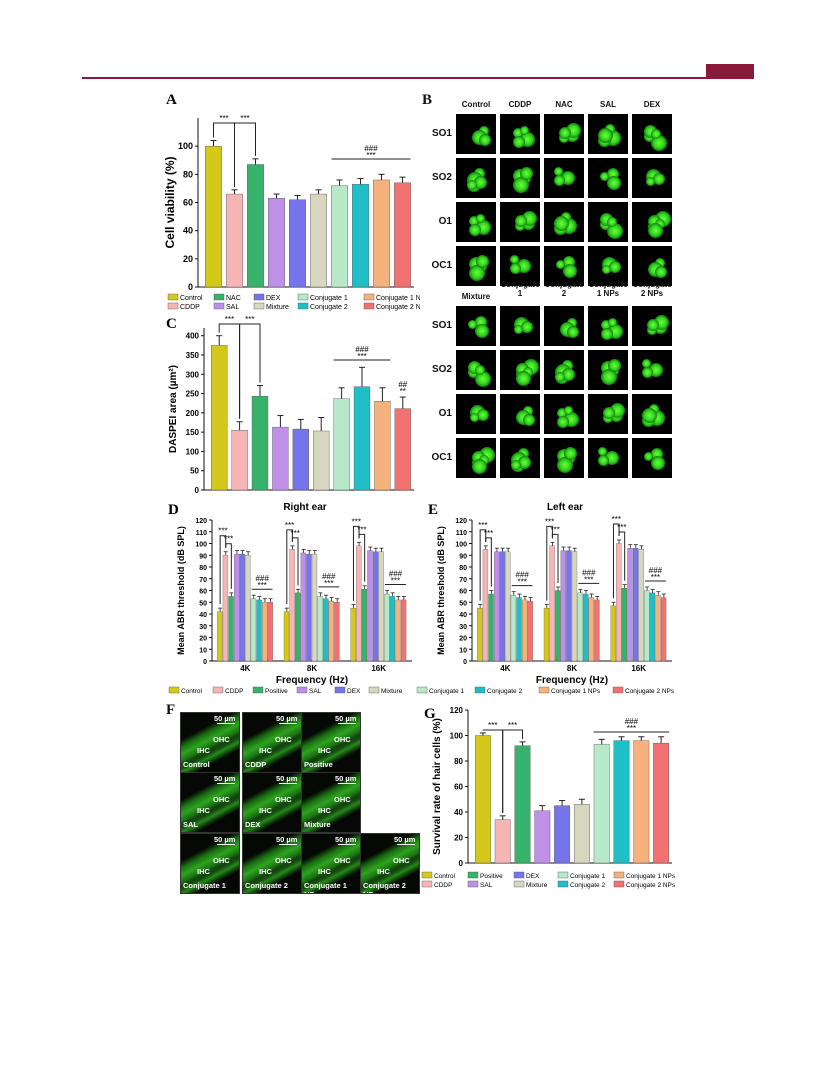 Image resolution: width=833 pixels, height=1091 pixels. Describe the element at coordinates (203, 568) in the screenshot. I see `panel-d-y-tick-label: 80` at that location.